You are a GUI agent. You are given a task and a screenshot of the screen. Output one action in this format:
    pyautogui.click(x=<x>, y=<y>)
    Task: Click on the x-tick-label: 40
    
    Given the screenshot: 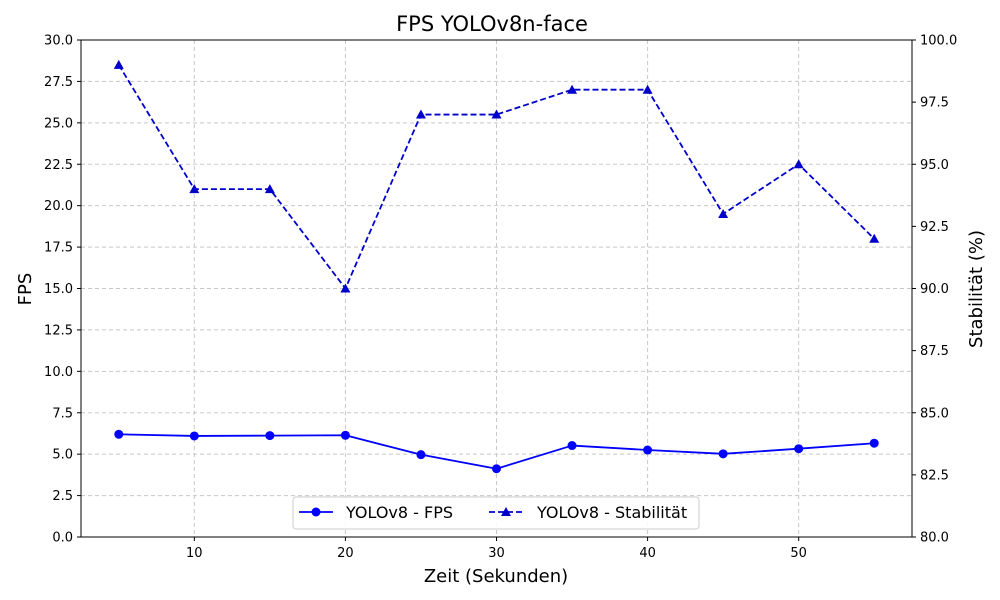 What is the action you would take?
    pyautogui.click(x=647, y=553)
    